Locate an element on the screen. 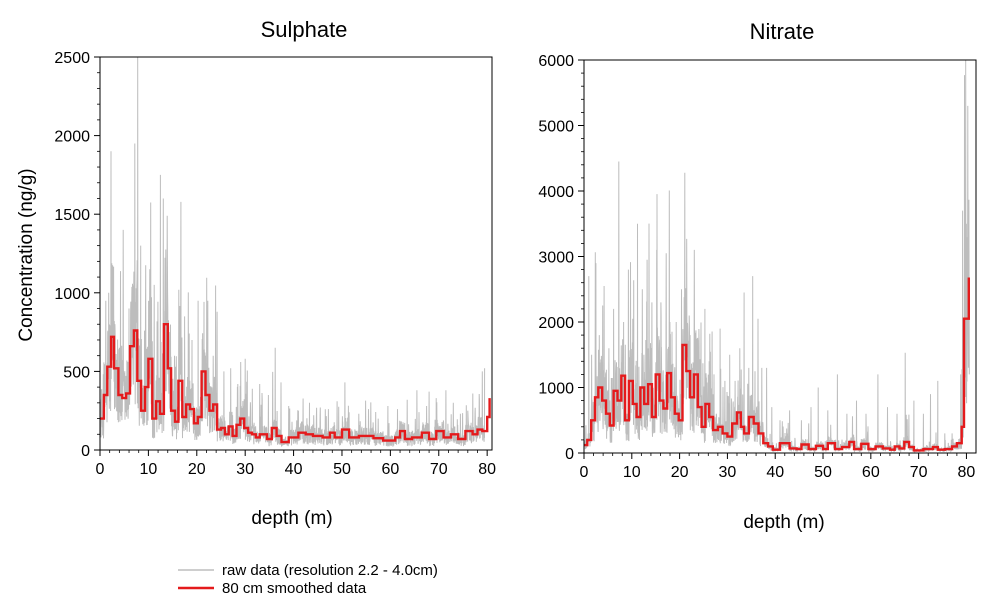  sulphate-smoothed-line is located at coordinates (295, 383).